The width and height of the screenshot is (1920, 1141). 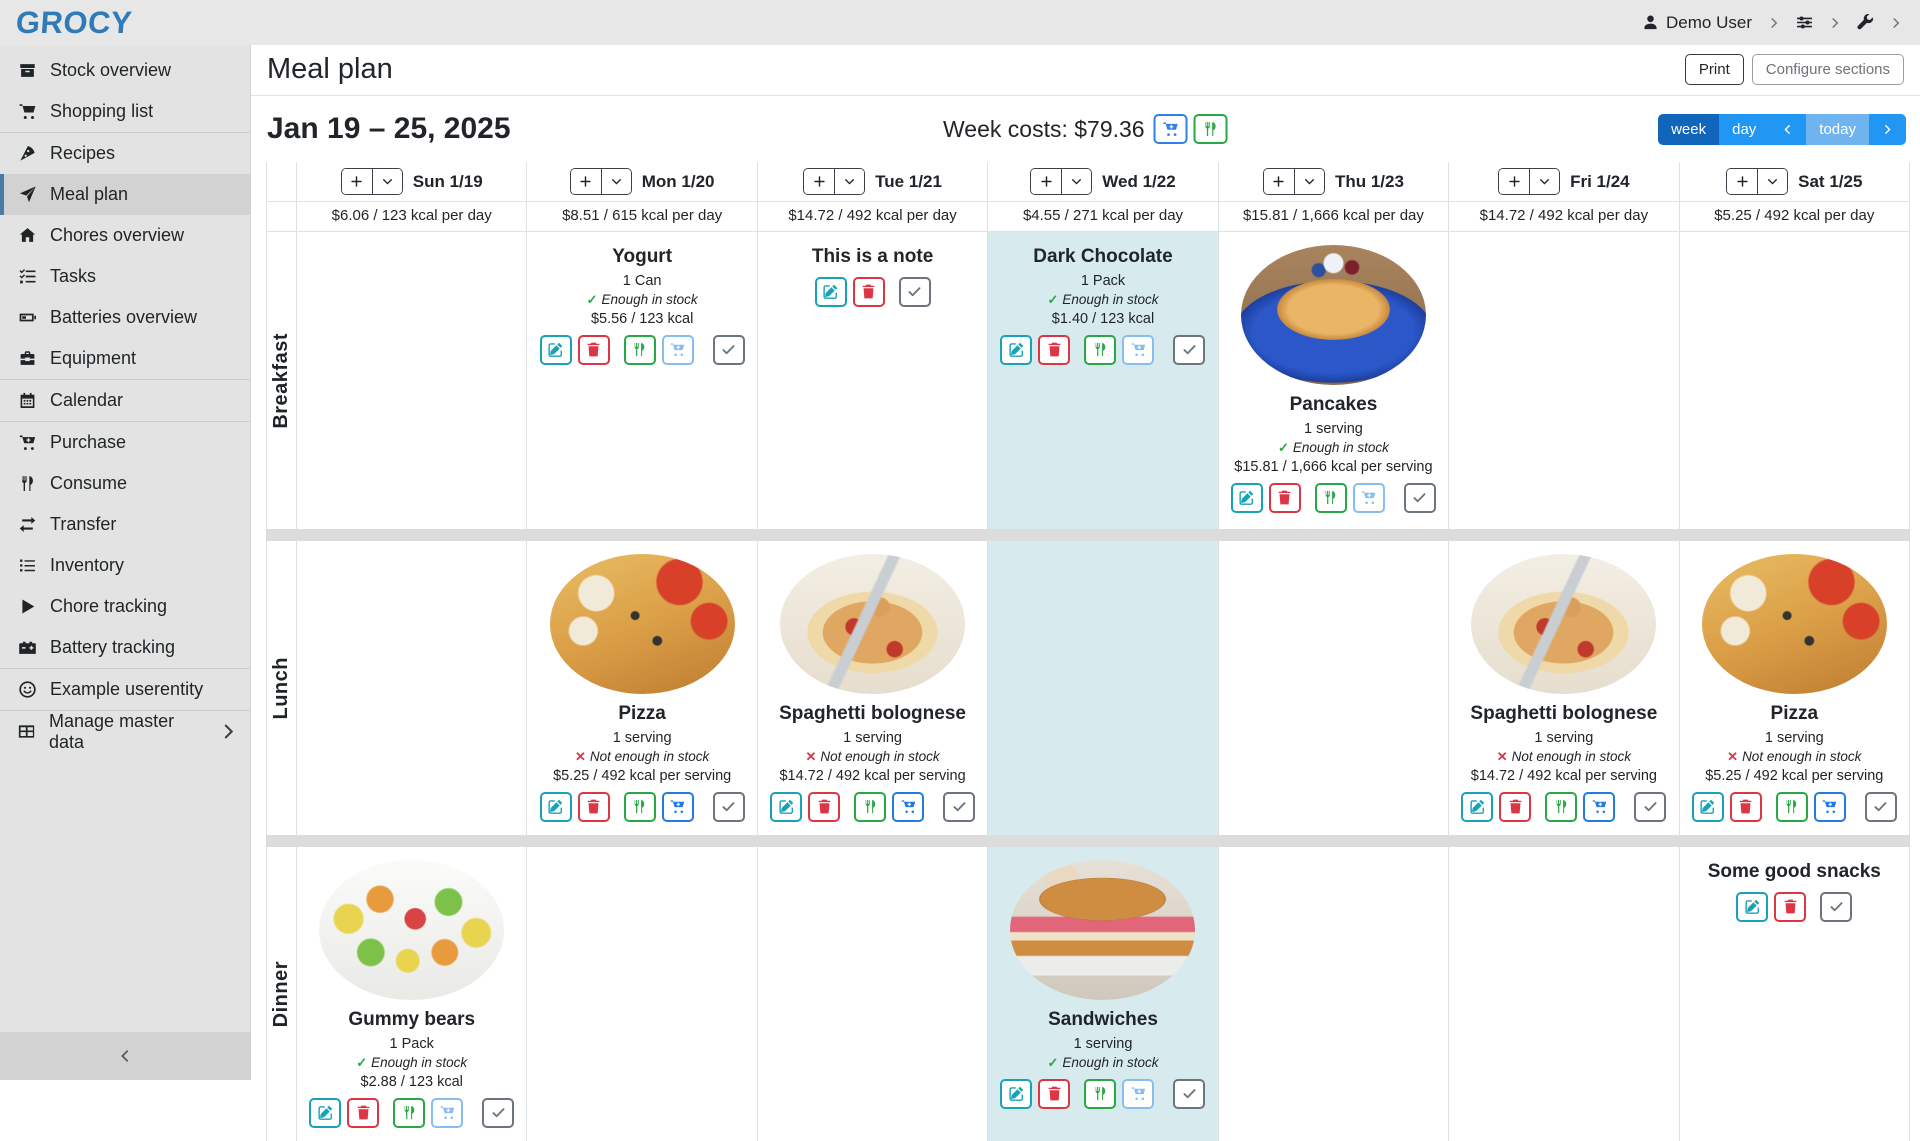 I want to click on sidebar-item-manage-master-data: Manage master data, so click(x=125, y=731).